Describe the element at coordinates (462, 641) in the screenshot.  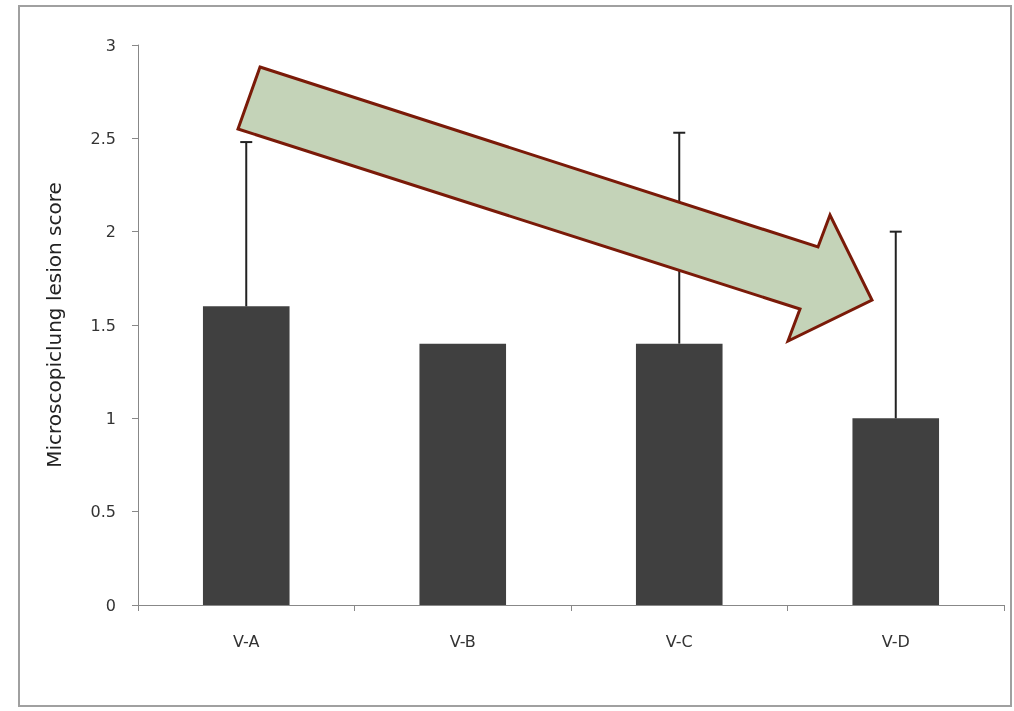
I see `x-tick-label: V-B` at that location.